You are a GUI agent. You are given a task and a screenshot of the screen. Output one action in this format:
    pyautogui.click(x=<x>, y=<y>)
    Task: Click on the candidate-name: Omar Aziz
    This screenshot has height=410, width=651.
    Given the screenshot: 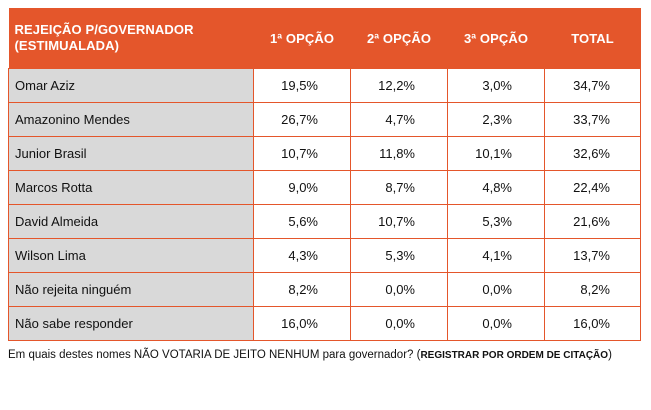 What is the action you would take?
    pyautogui.click(x=131, y=85)
    